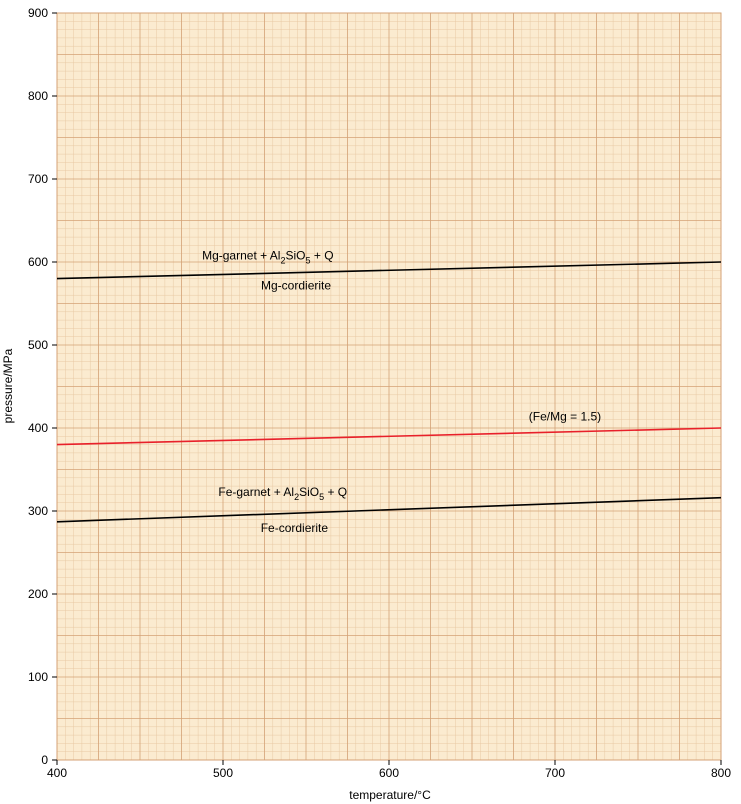 The width and height of the screenshot is (741, 804). Describe the element at coordinates (389, 773) in the screenshot. I see `x-tick-label: 600` at that location.